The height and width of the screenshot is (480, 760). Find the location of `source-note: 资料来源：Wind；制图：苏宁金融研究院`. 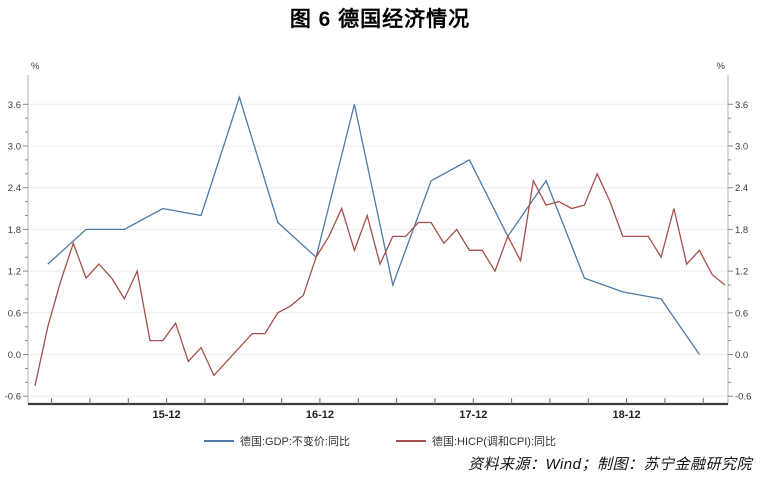

source-note: 资料来源：Wind；制图：苏宁金融研究院 is located at coordinates (609, 464).